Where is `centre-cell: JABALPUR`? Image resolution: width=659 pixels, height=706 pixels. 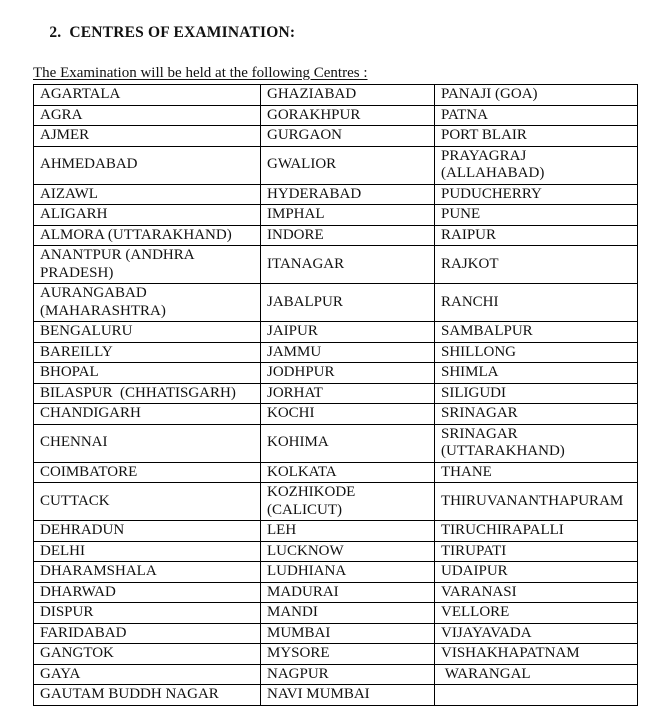 centre-cell: JABALPUR is located at coordinates (347, 302).